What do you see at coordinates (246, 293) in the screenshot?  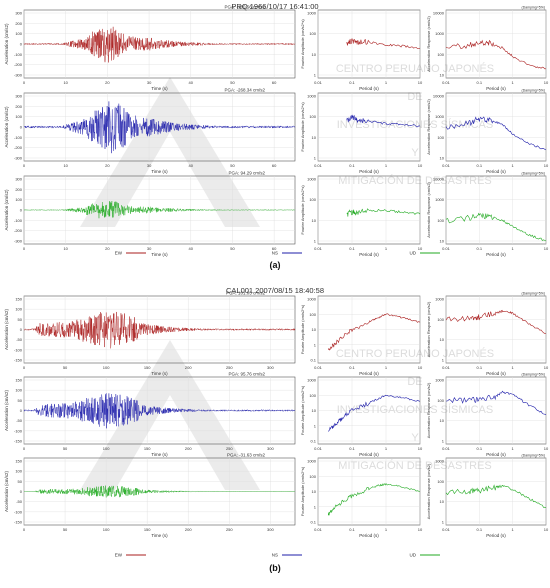 I see `pga-label: PGA: 101.03 cm/s2` at bounding box center [246, 293].